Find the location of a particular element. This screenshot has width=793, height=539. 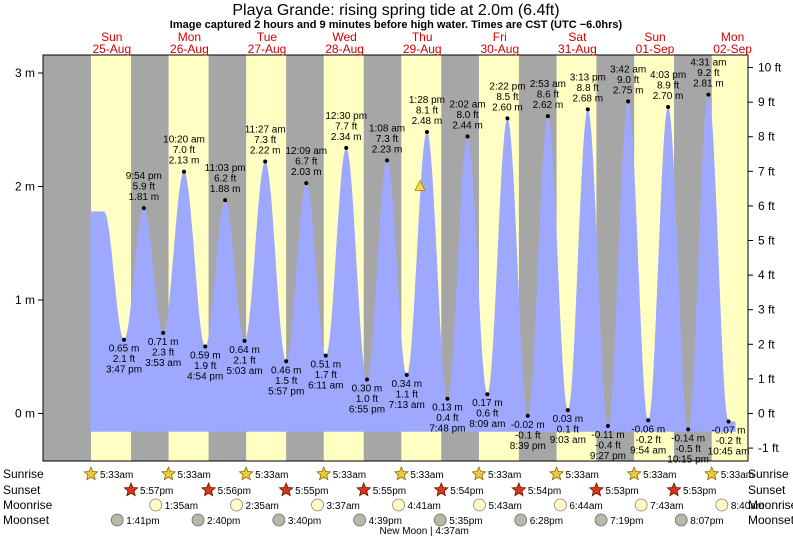

high-tide-label: 8.8 ft is located at coordinates (588, 88).